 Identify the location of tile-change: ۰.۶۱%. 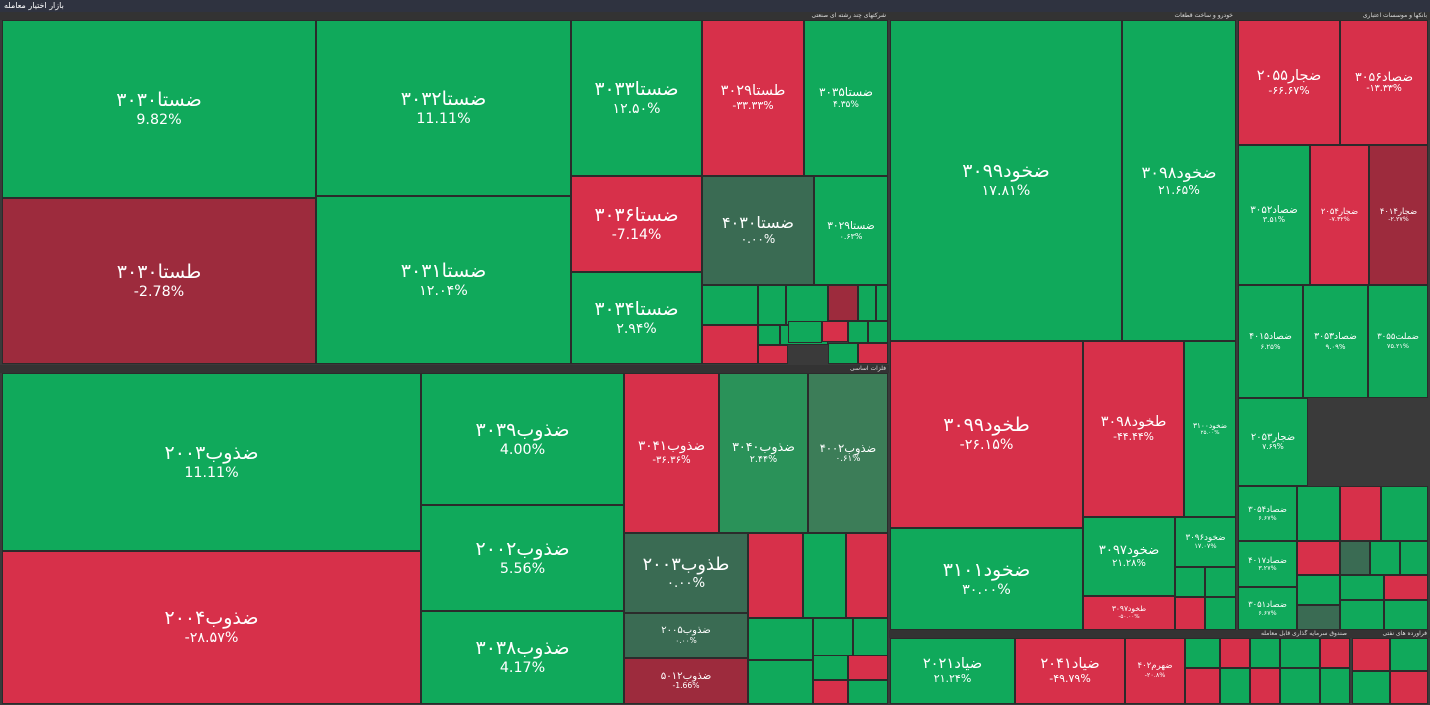
(848, 458).